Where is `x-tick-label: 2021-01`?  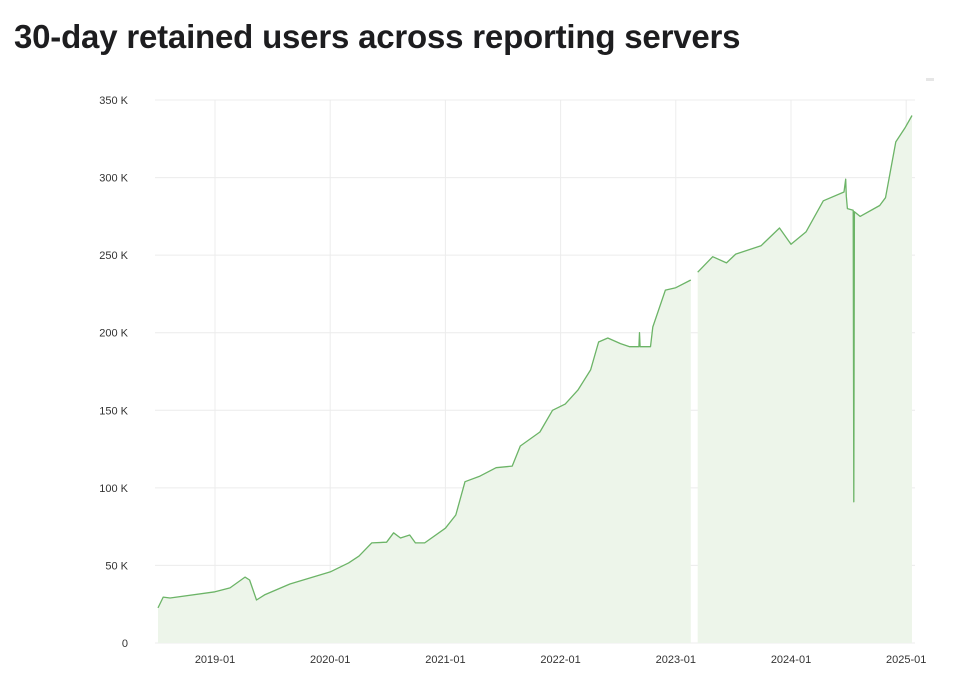 x-tick-label: 2021-01 is located at coordinates (445, 660).